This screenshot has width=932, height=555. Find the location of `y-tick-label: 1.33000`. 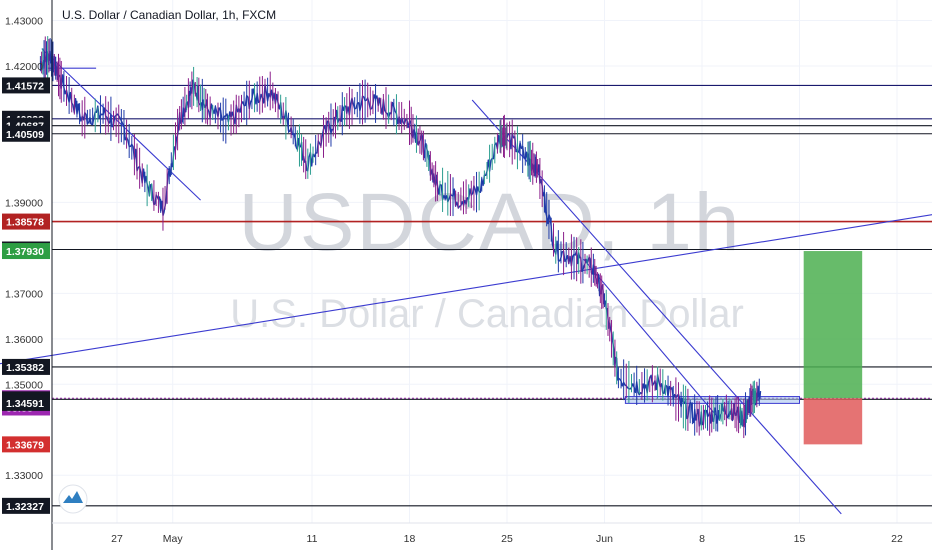

y-tick-label: 1.33000 is located at coordinates (24, 476).